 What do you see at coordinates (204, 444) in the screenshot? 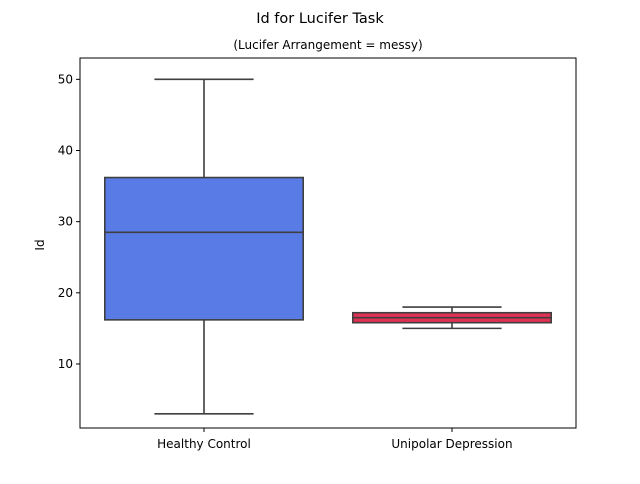
I see `x-tick-label: Healthy Control` at bounding box center [204, 444].